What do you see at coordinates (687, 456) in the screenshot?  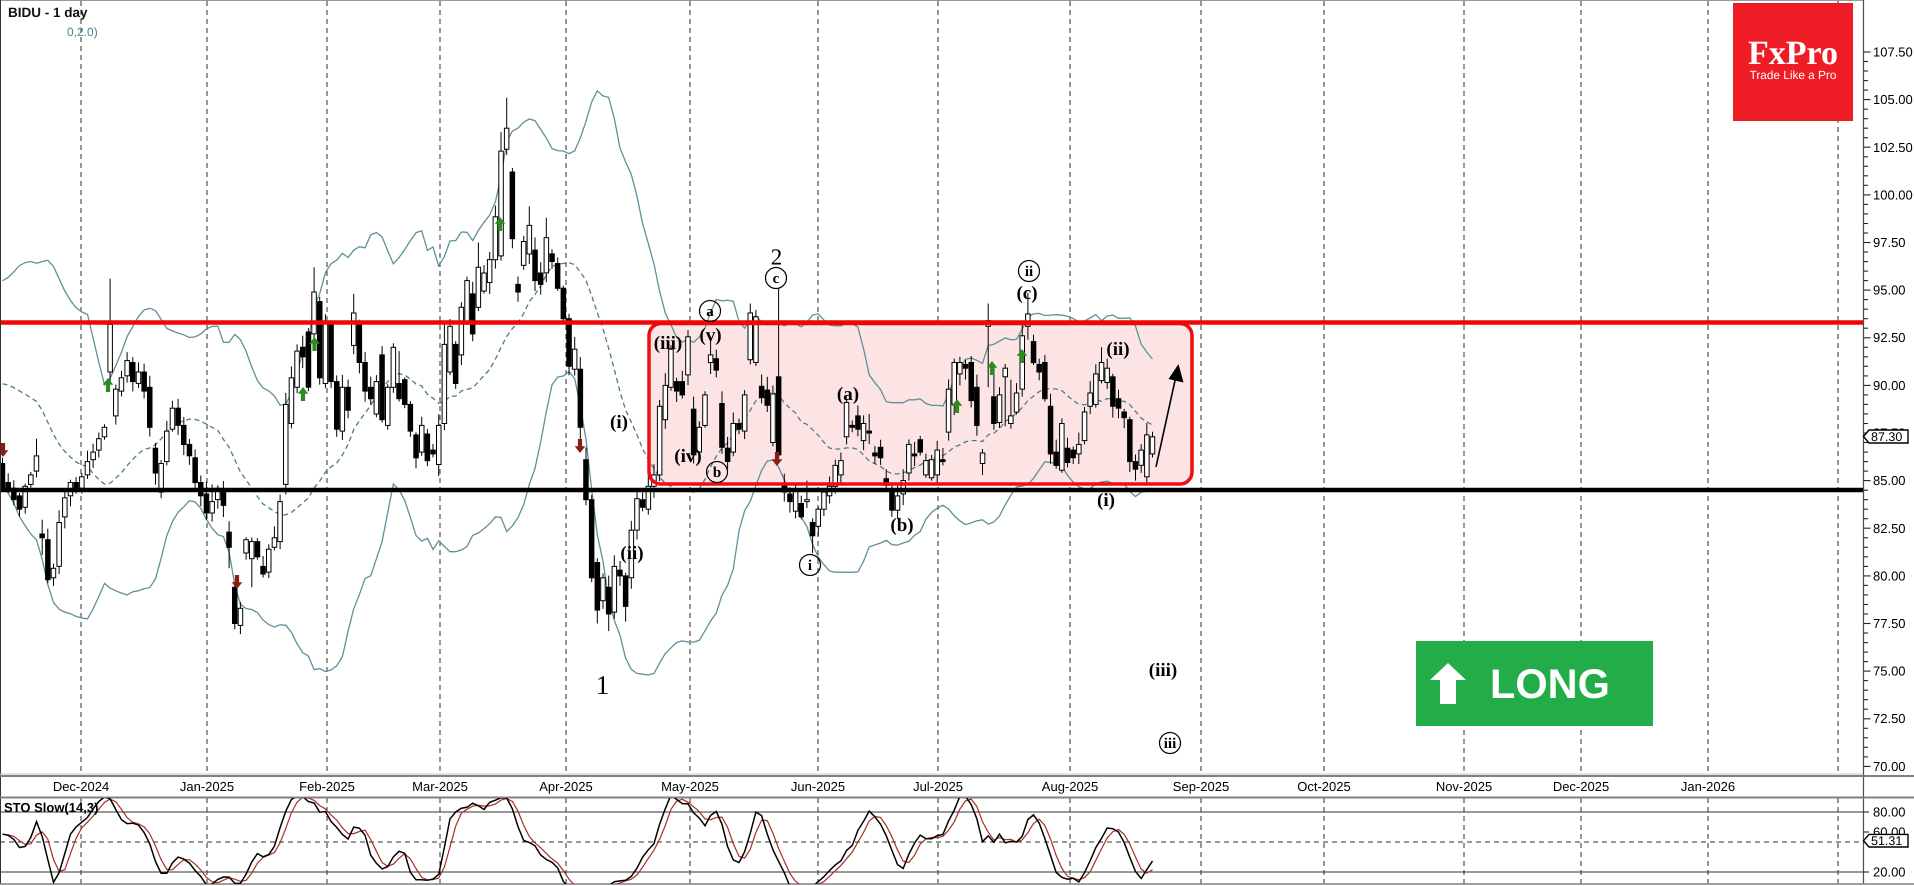 I see `svg-text: (iv)` at bounding box center [687, 456].